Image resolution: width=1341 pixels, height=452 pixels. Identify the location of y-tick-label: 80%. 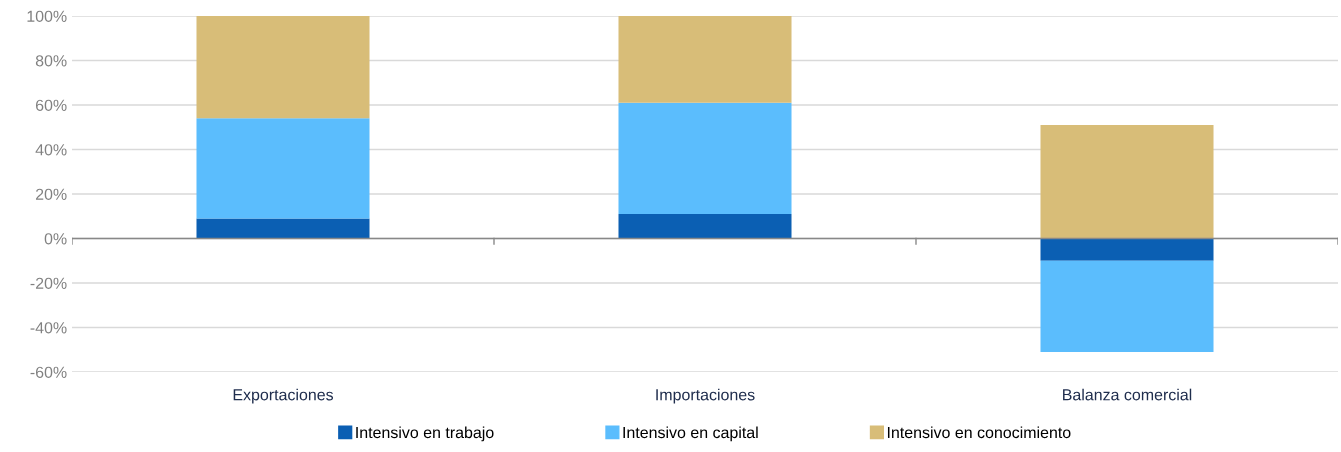
(51, 61).